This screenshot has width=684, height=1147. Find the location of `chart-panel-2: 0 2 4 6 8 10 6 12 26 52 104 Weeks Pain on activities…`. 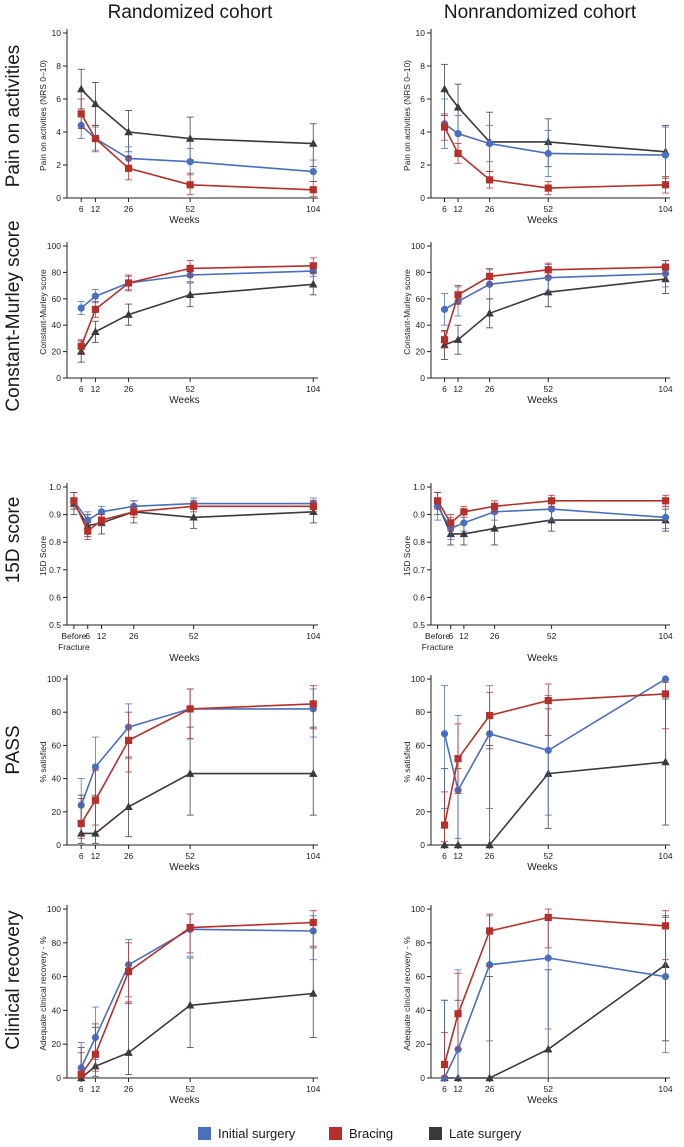

chart-panel-2: 0 2 4 6 8 10 6 12 26 52 104 Weeks Pain on activities… is located at coordinates (537, 127).